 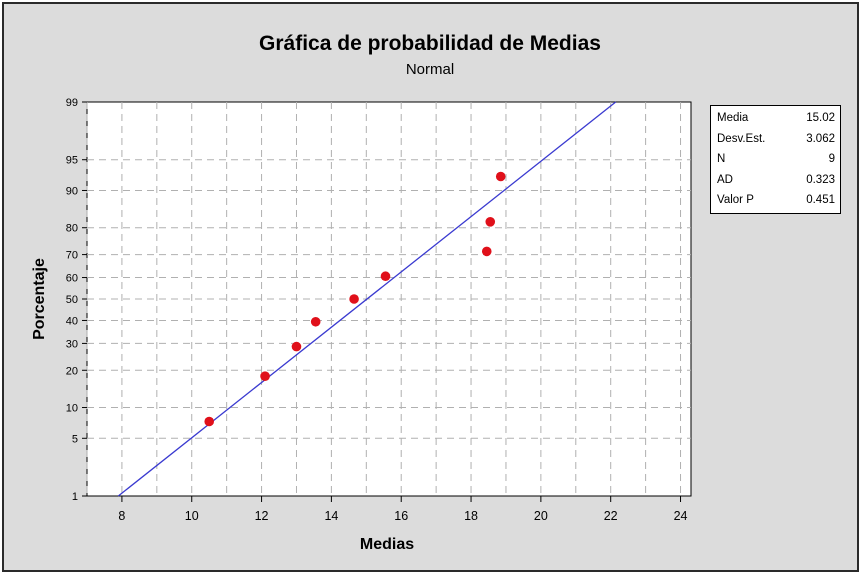 What do you see at coordinates (72, 279) in the screenshot?
I see `y-tick-label: 60` at bounding box center [72, 279].